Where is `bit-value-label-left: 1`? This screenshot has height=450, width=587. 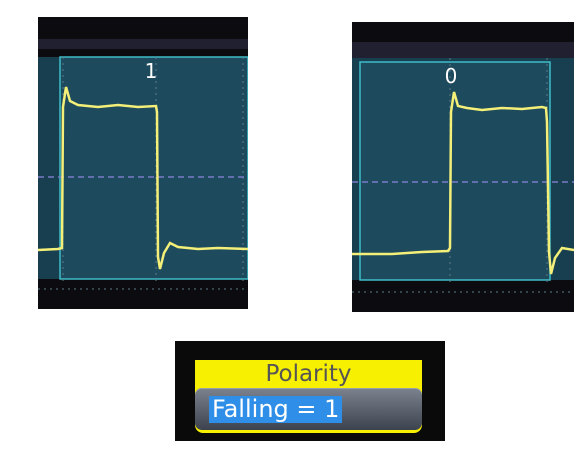
bit-value-label-left: 1 is located at coordinates (151, 71).